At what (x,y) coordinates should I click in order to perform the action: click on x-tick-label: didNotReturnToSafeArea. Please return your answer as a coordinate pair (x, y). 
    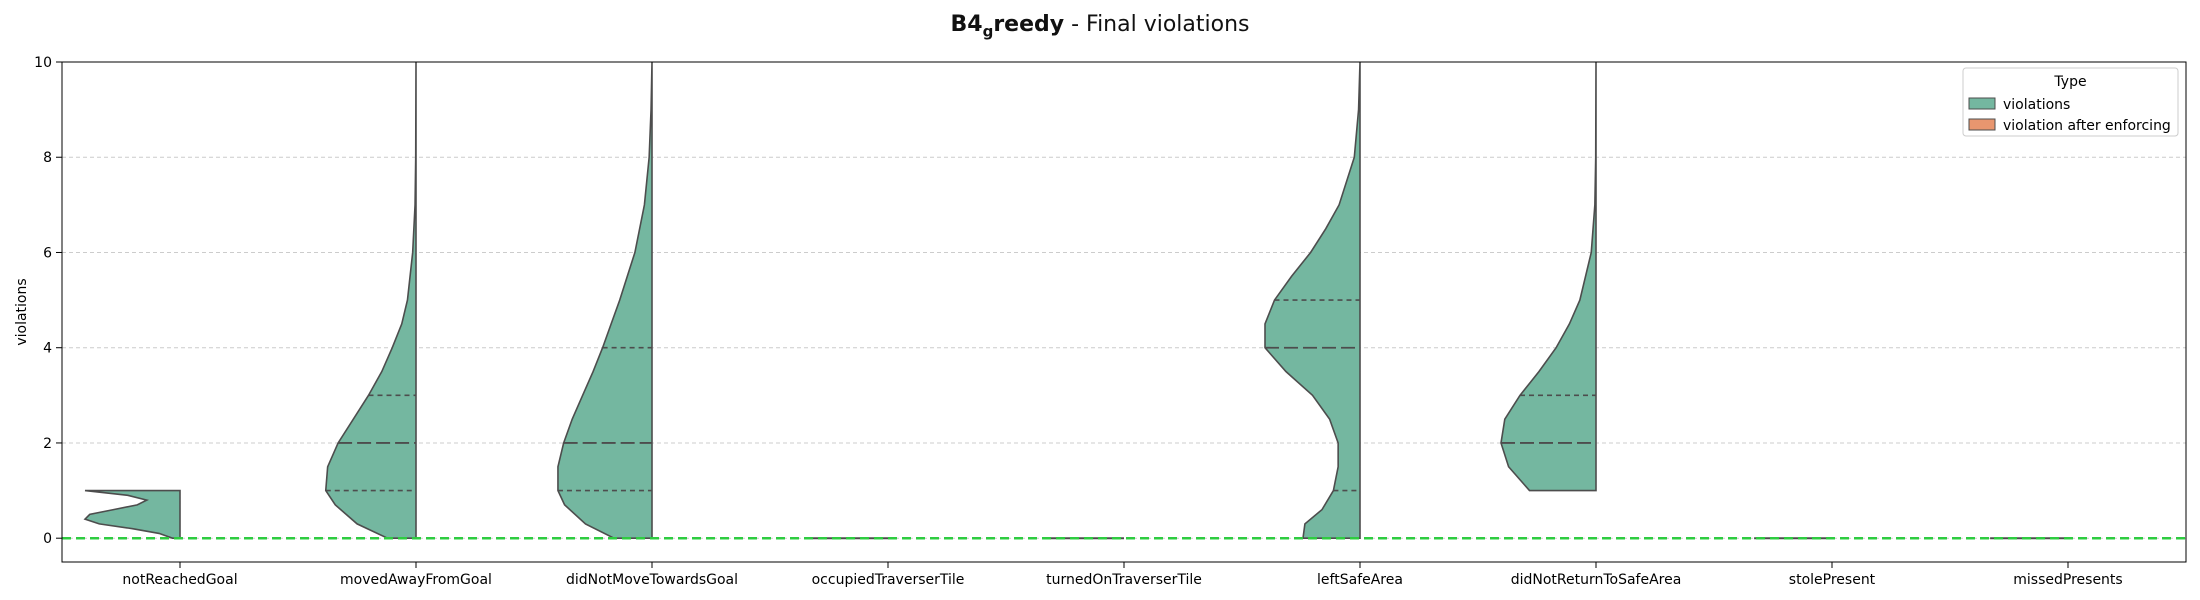
    Looking at the image, I should click on (1596, 580).